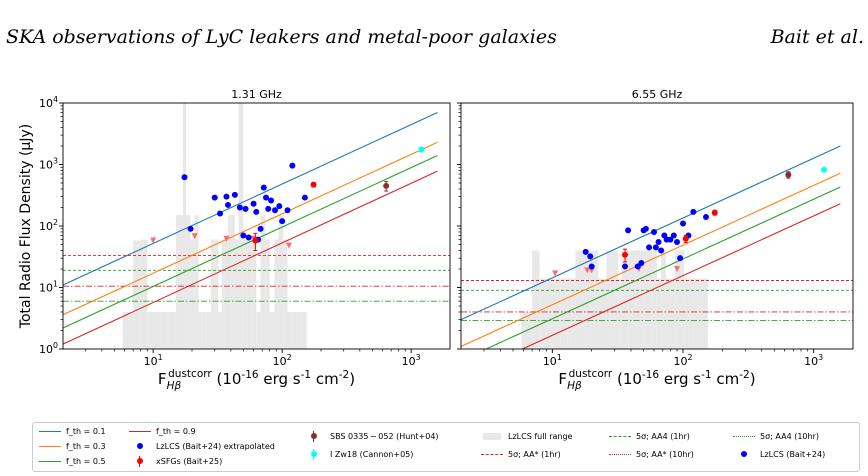 The height and width of the screenshot is (476, 868). Describe the element at coordinates (788, 174) in the screenshot. I see `sbs0335-point` at that location.